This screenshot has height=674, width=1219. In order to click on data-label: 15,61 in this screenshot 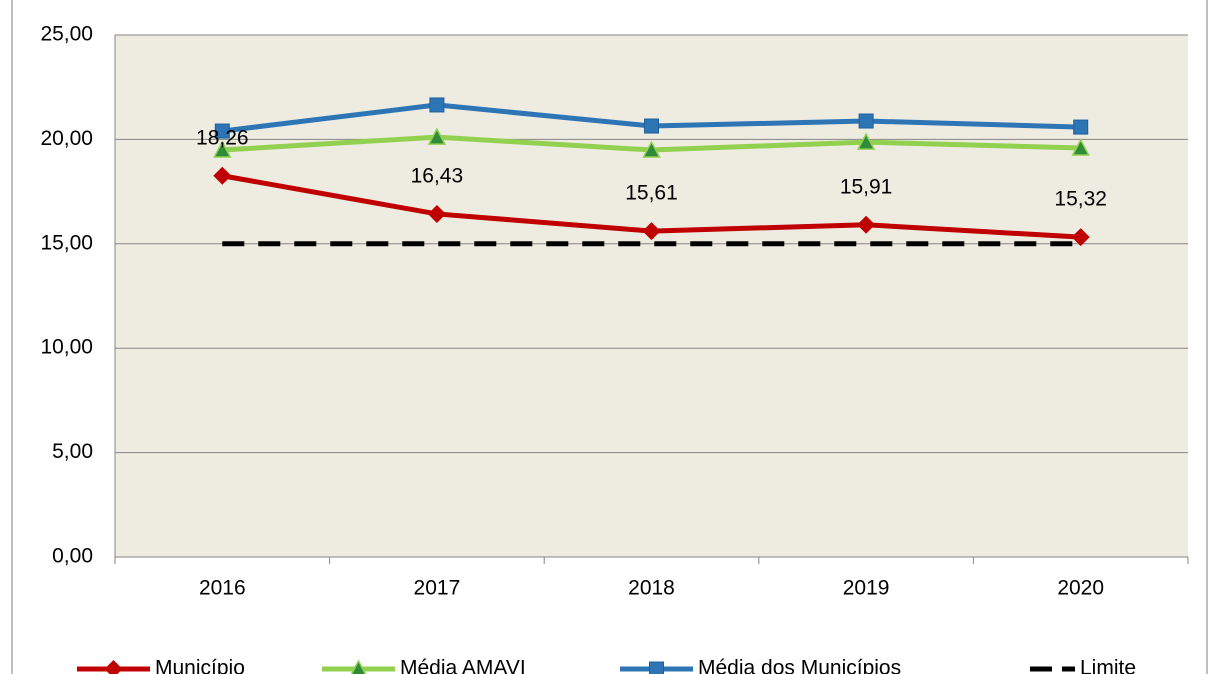, I will do `click(651, 193)`.